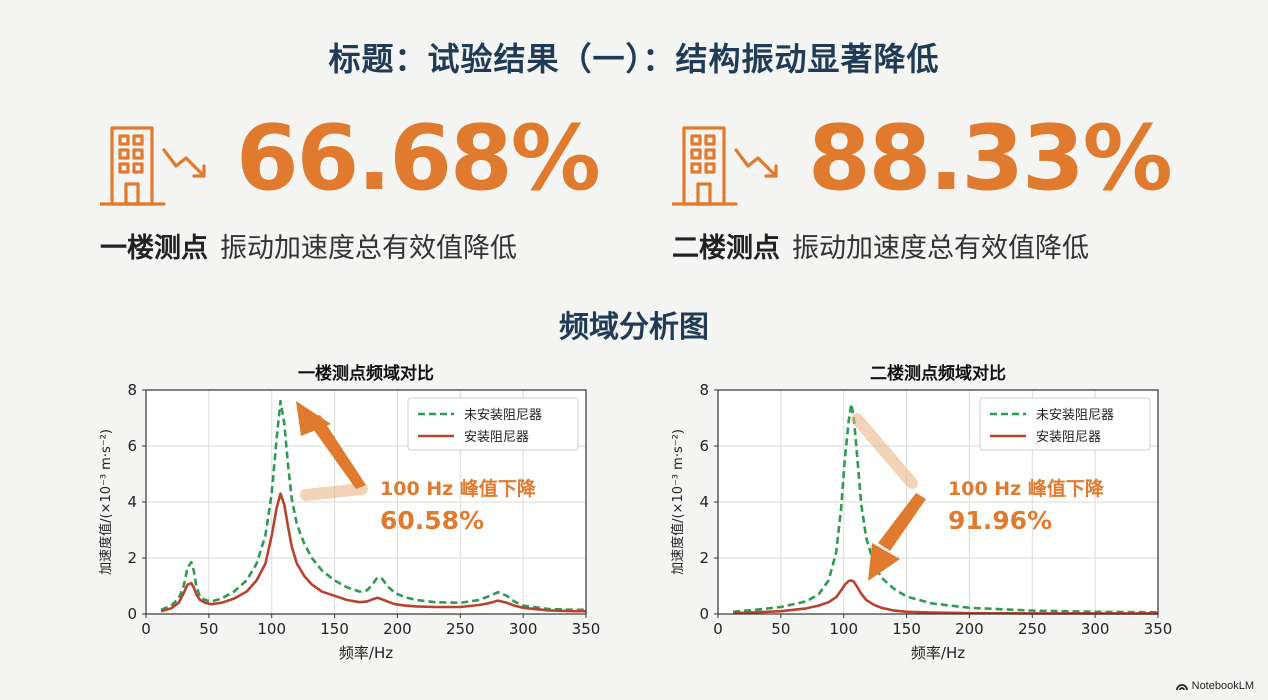 The width and height of the screenshot is (1268, 700). I want to click on annotation: 100 Hz 峰值下降 91.96%, so click(978, 497).